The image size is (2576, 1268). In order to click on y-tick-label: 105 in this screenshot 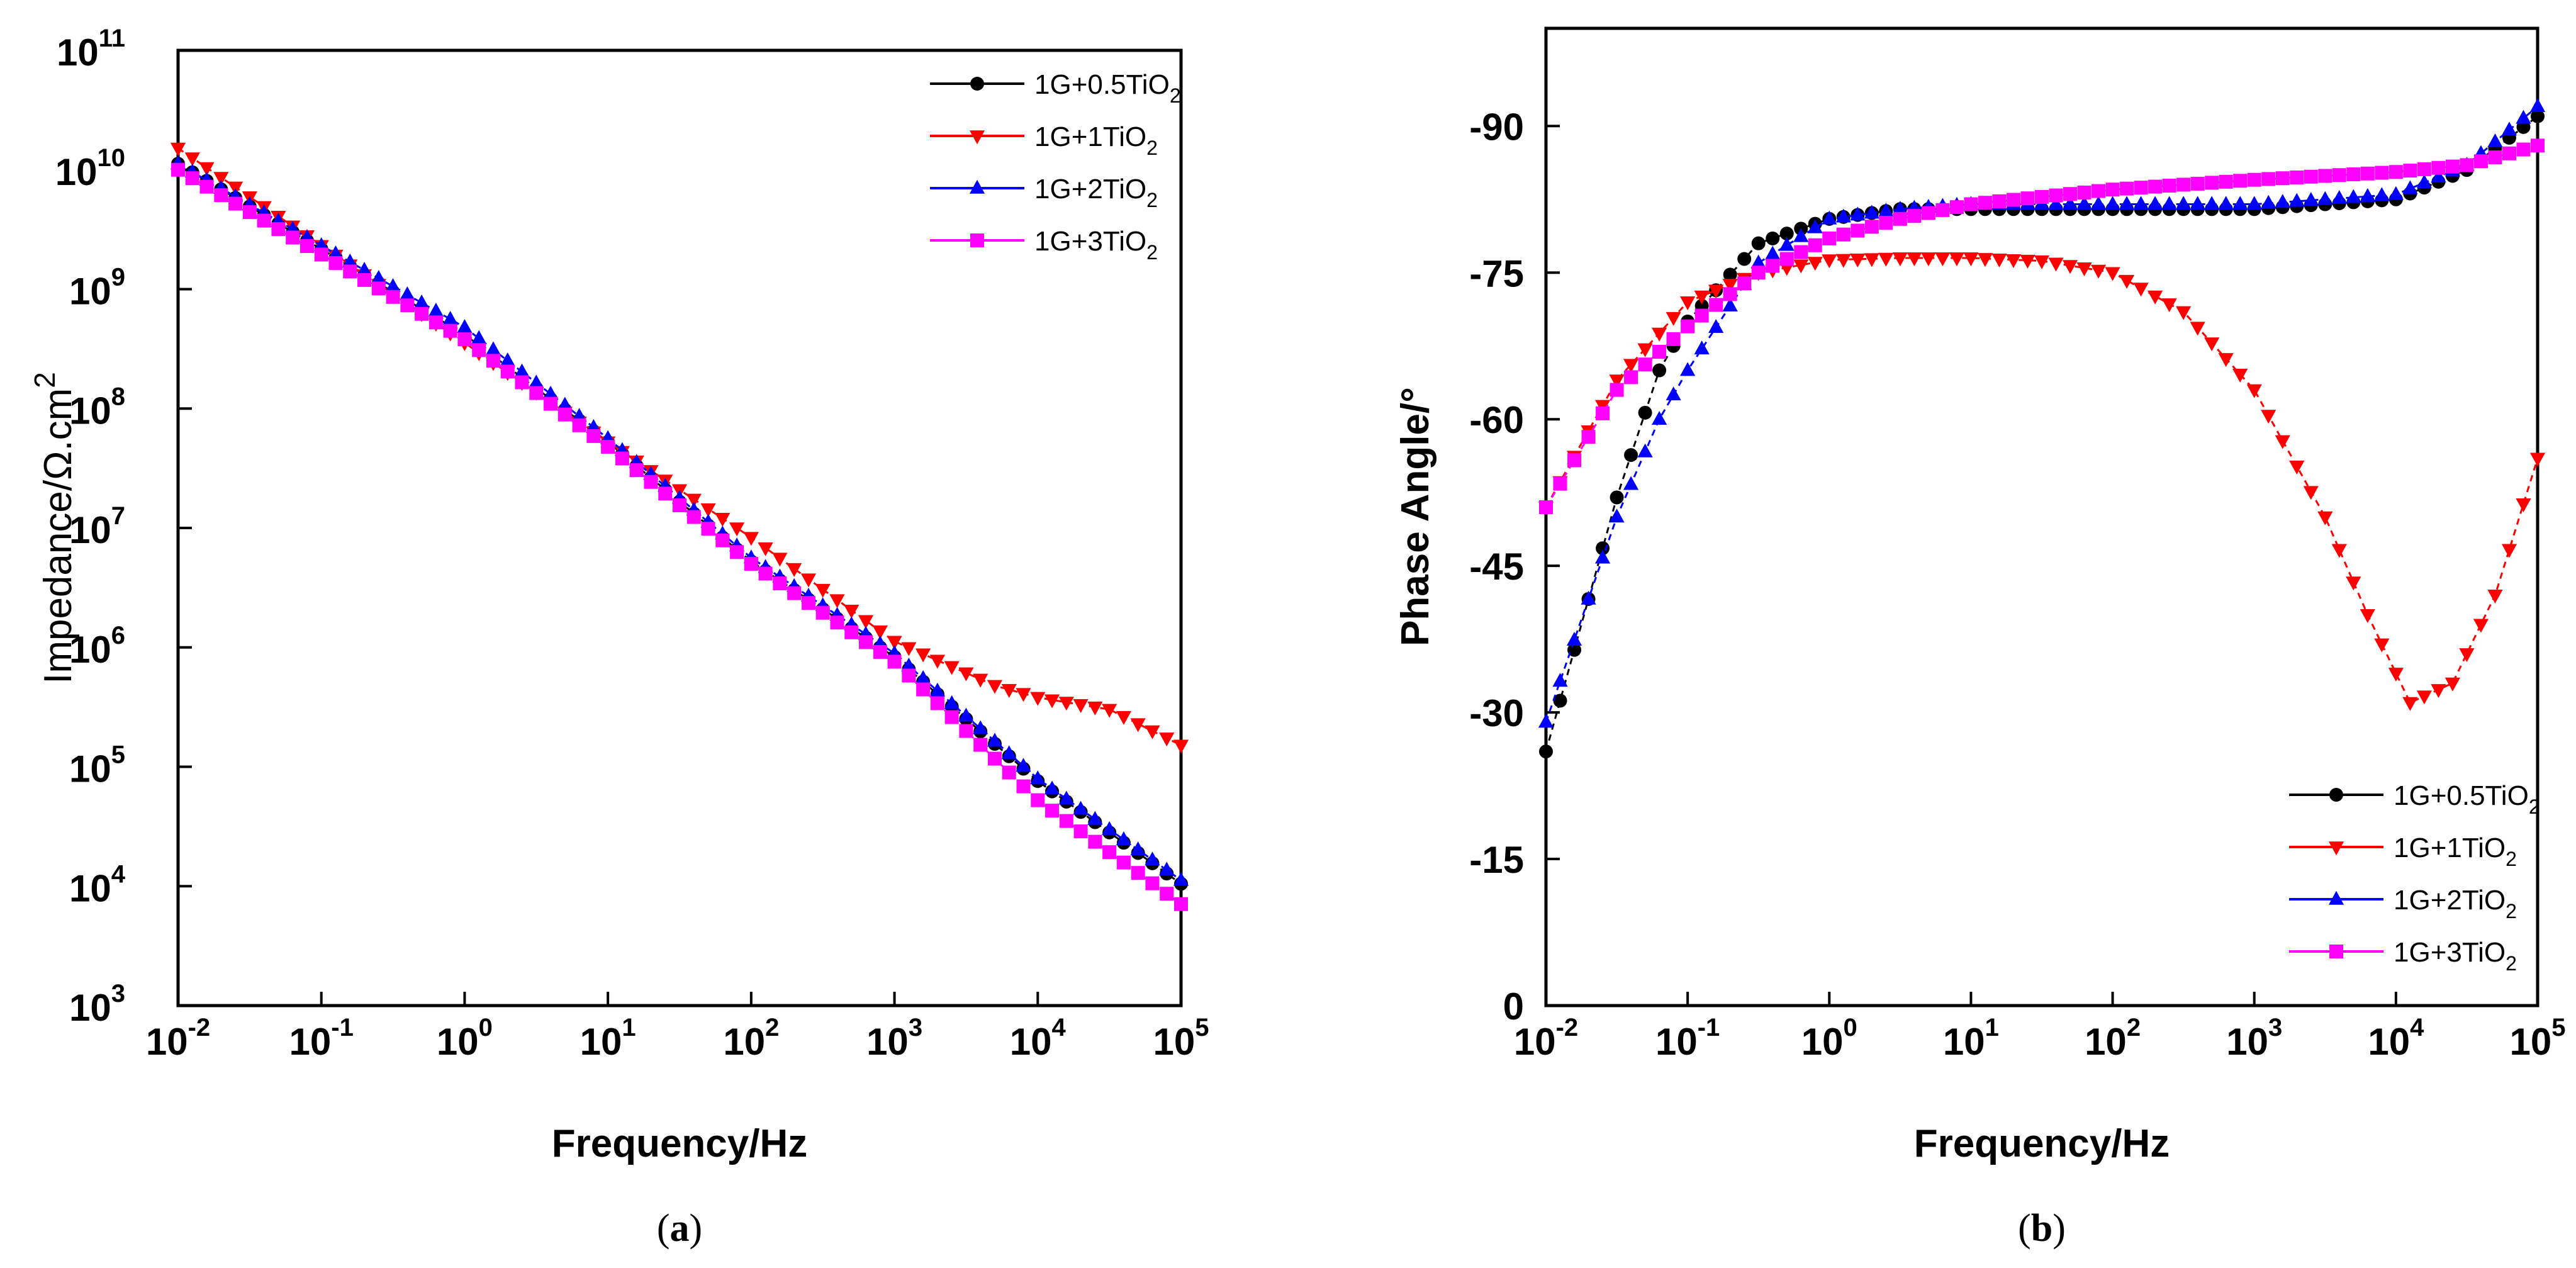, I will do `click(97, 765)`.